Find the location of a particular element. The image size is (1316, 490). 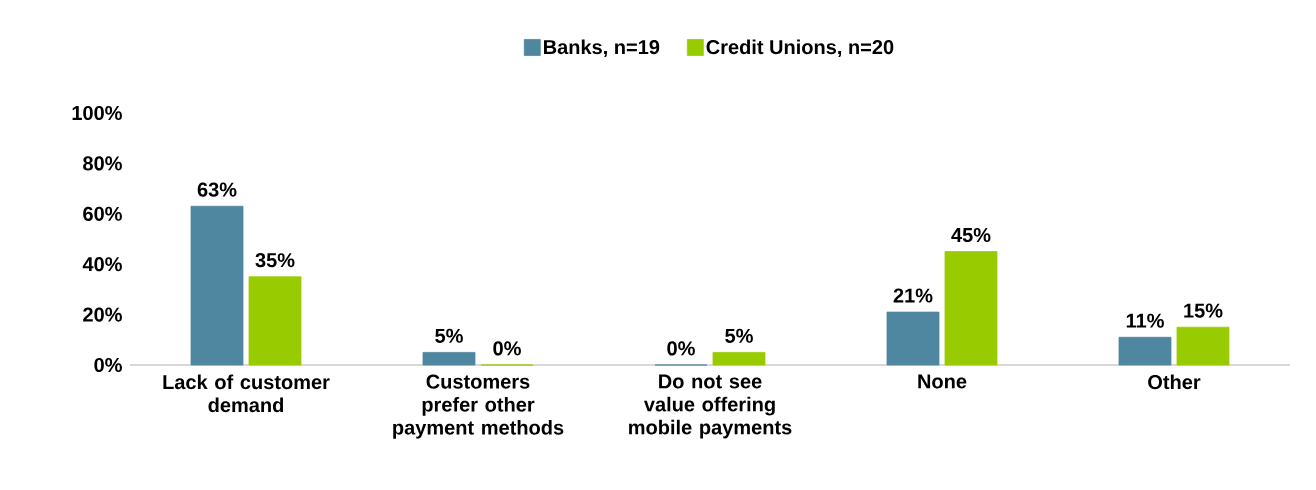

y-tick-label: 100% is located at coordinates (97, 113).